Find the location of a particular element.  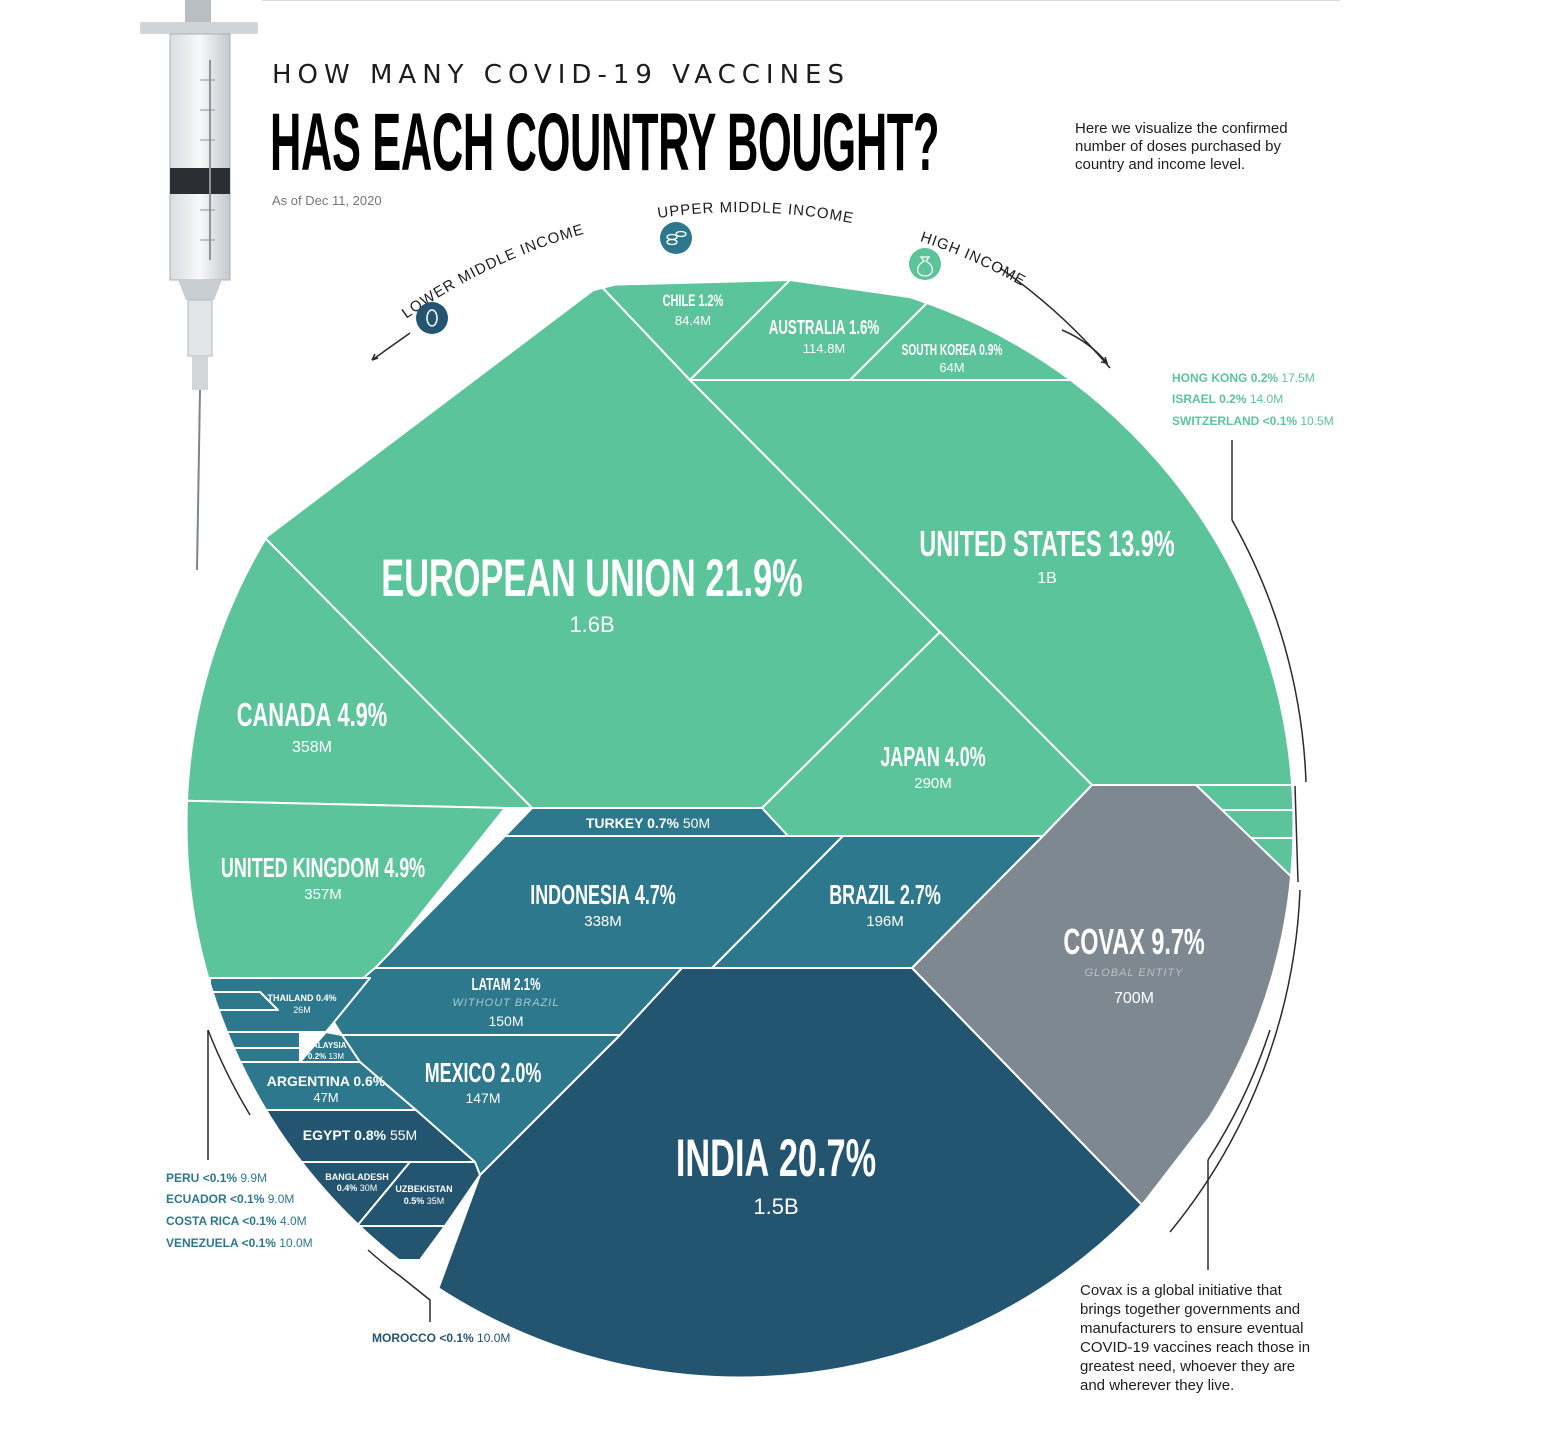

label-united-kingdom: UNITED KINGDOM 4.9% is located at coordinates (323, 867).